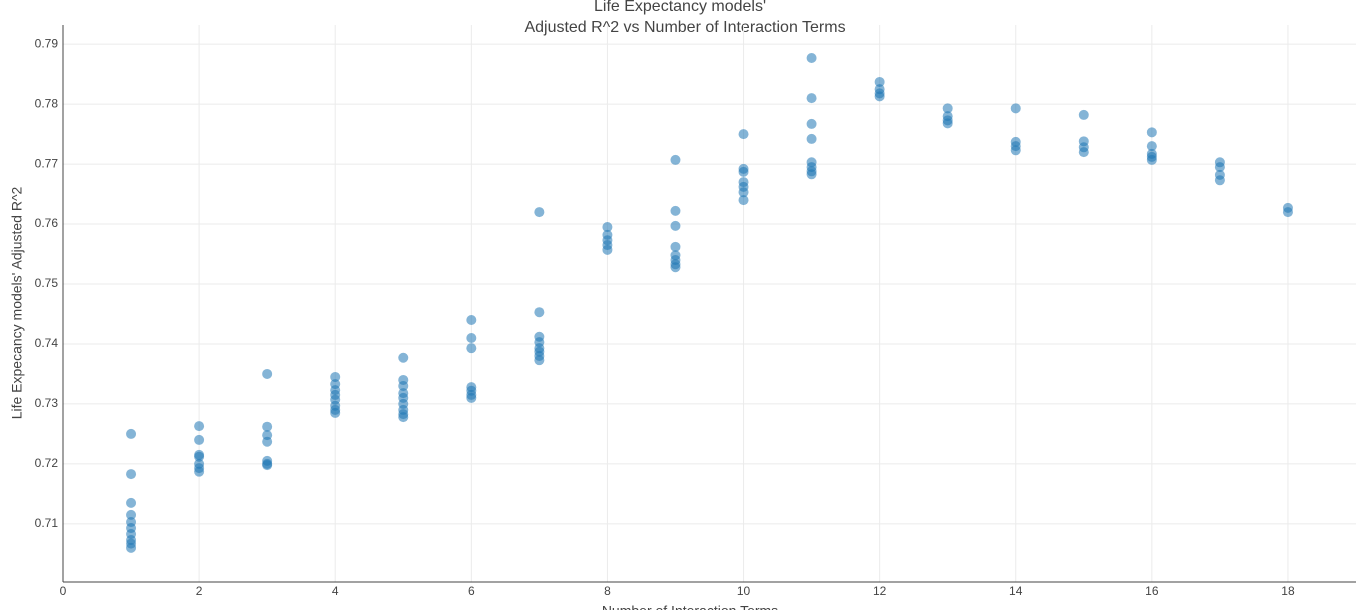  Describe the element at coordinates (607, 591) in the screenshot. I see `x-tick-label: 8` at that location.